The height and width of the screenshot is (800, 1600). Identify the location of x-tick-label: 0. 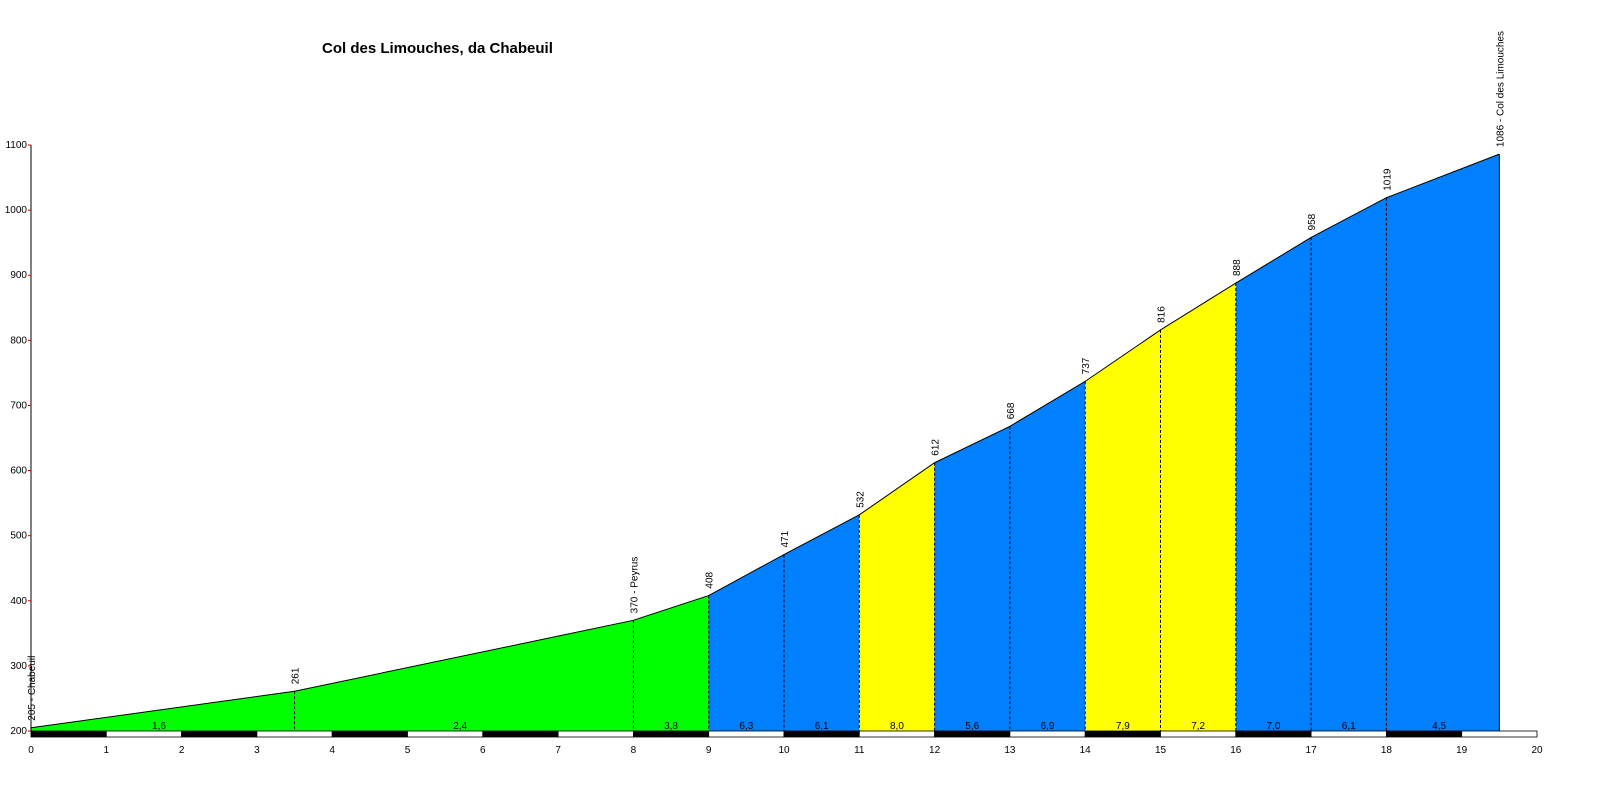
(31, 750).